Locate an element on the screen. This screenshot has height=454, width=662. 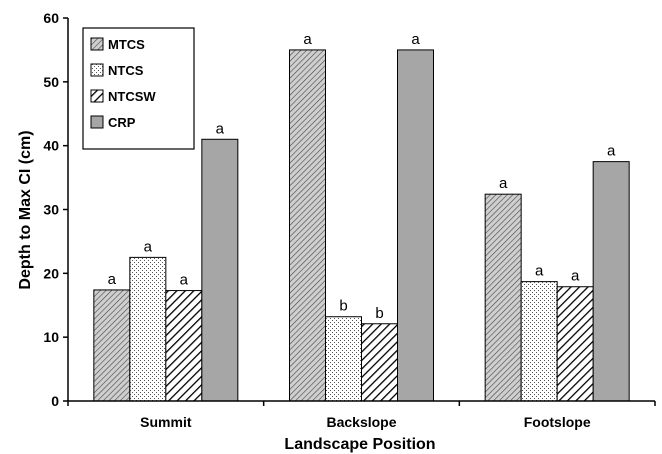
bar-mtcs-backslope is located at coordinates (307, 225).